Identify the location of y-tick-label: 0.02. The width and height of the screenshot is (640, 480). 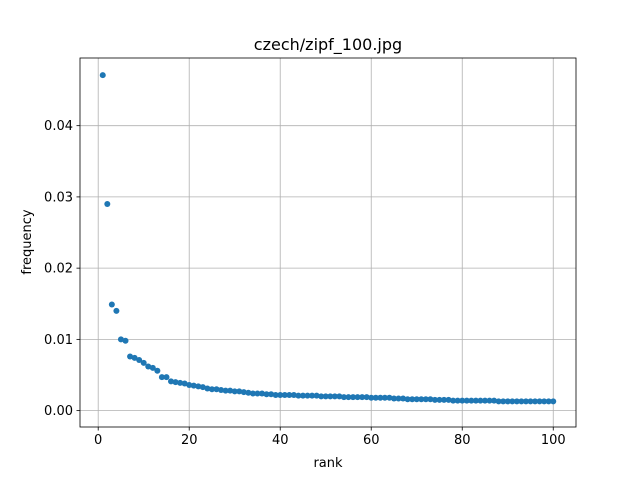
(58, 269).